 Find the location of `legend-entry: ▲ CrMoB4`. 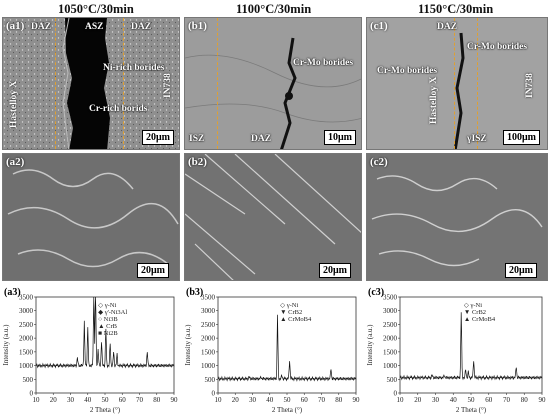

legend-entry: ▲ CrMoB4 is located at coordinates (296, 319).